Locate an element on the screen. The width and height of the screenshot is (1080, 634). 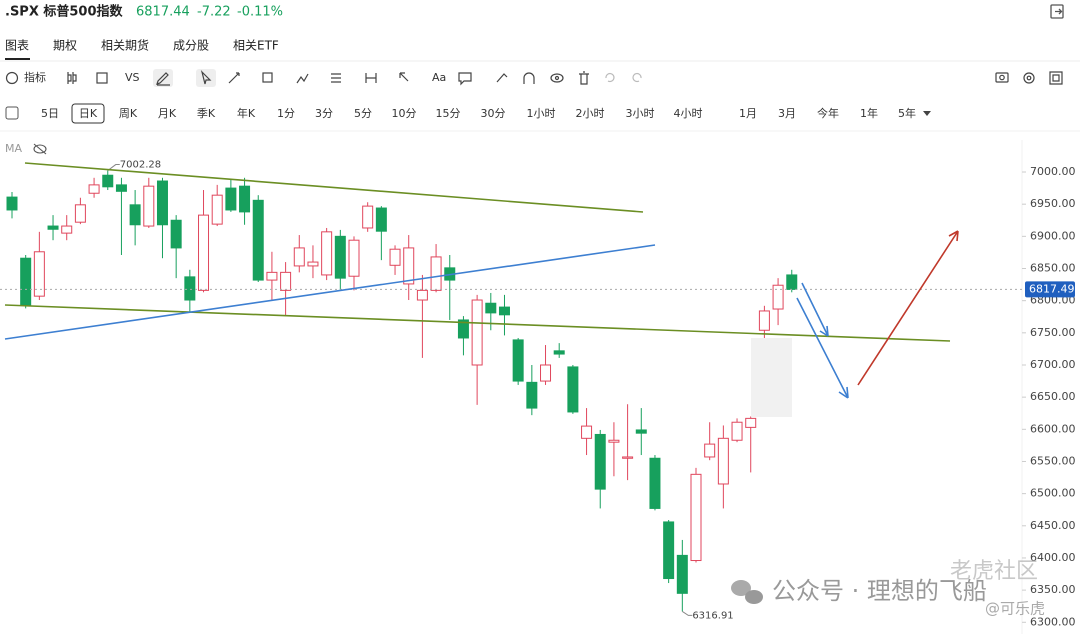
exit-icon is located at coordinates (1057, 11).